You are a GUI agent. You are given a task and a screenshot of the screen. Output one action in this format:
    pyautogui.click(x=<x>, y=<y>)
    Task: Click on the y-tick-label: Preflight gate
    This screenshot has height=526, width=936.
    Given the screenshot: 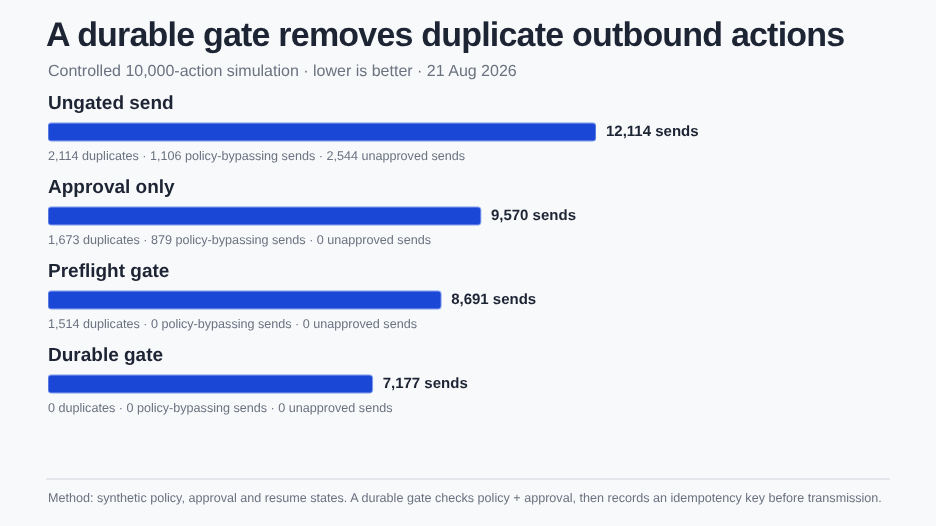 What is the action you would take?
    pyautogui.click(x=109, y=272)
    